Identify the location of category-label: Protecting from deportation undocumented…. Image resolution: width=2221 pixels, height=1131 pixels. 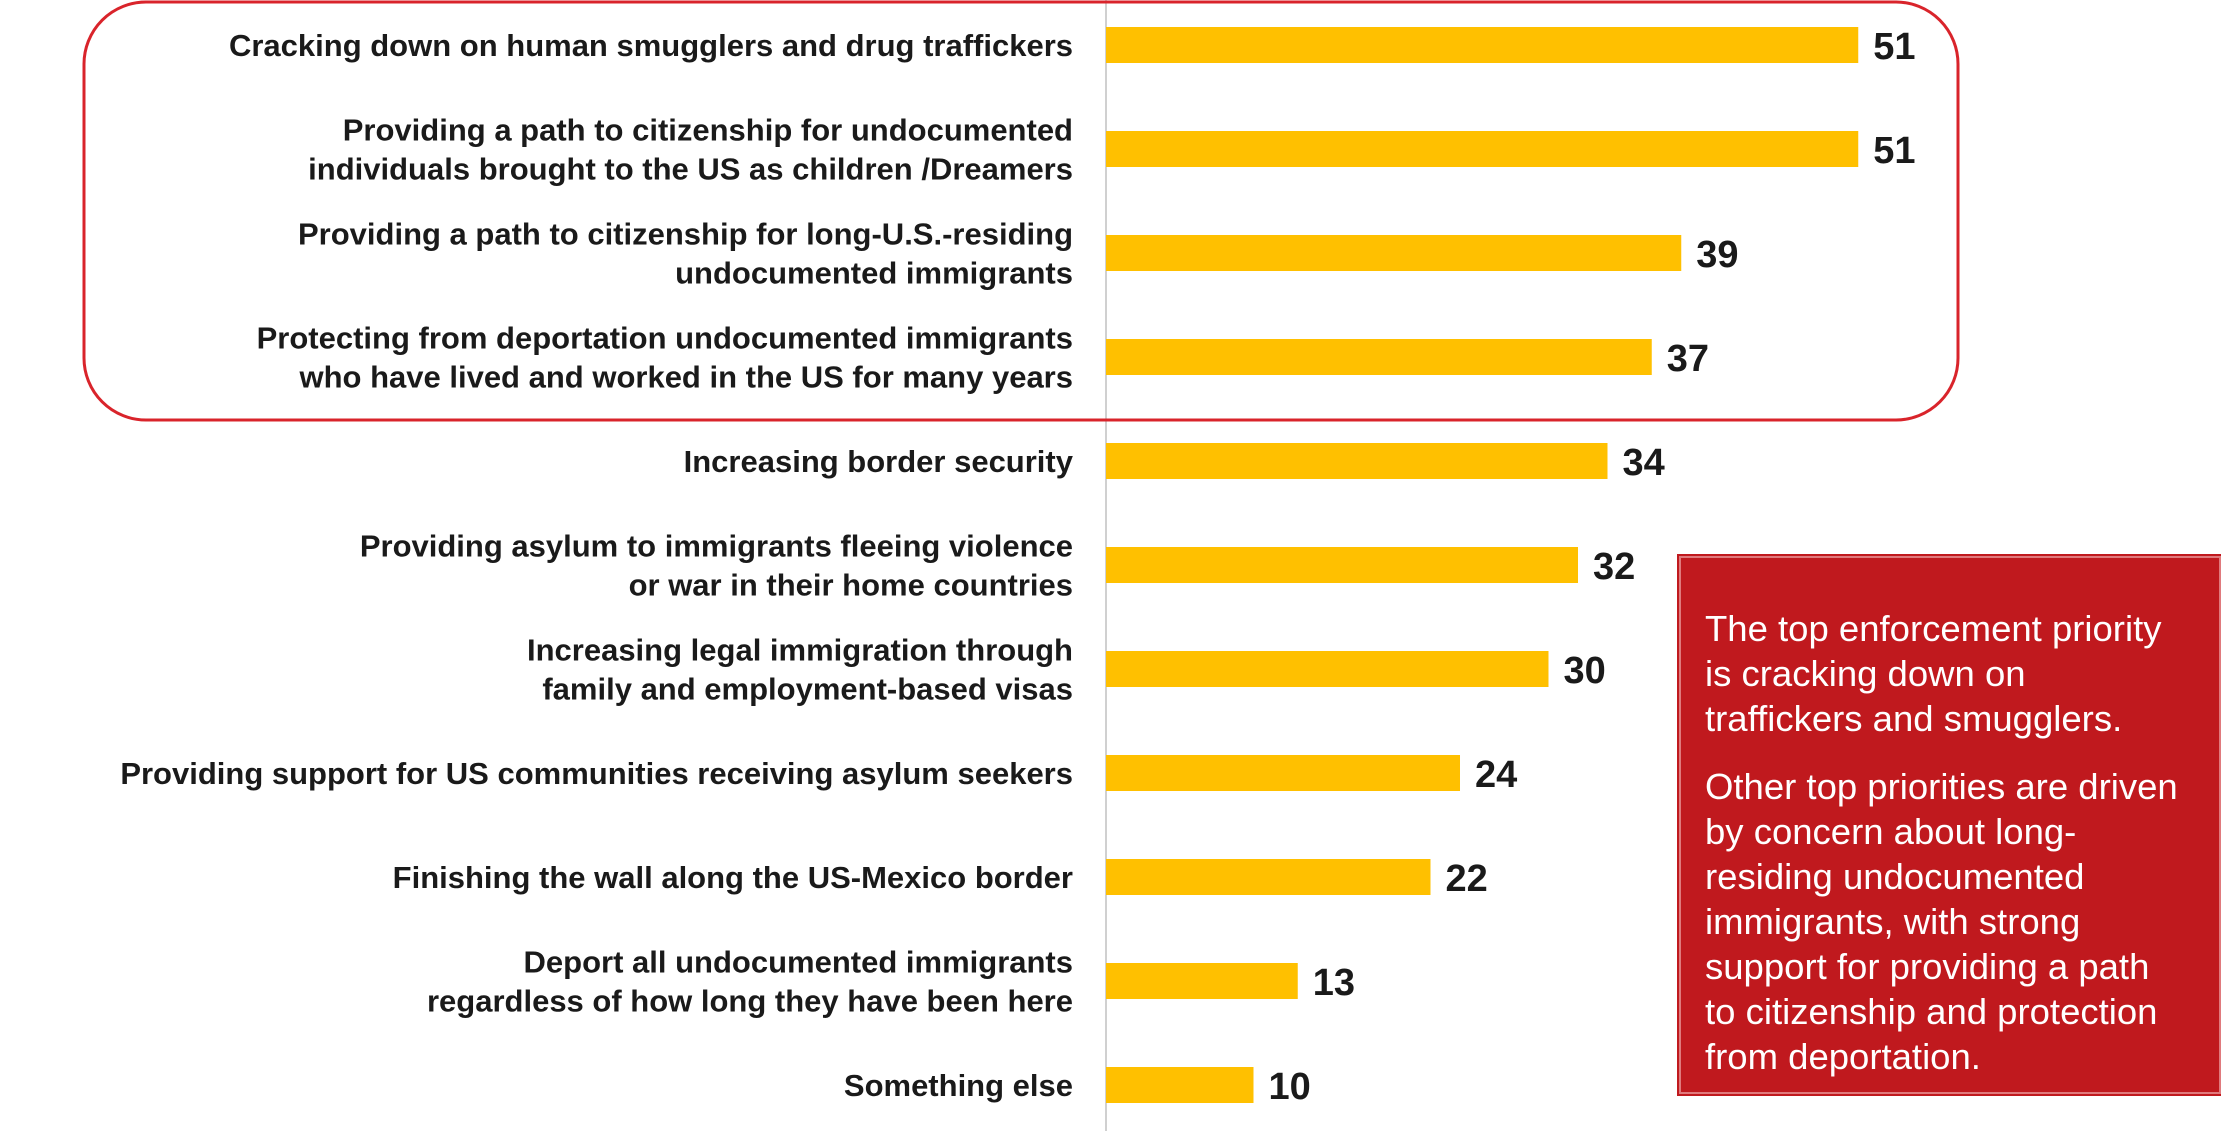
(665, 358).